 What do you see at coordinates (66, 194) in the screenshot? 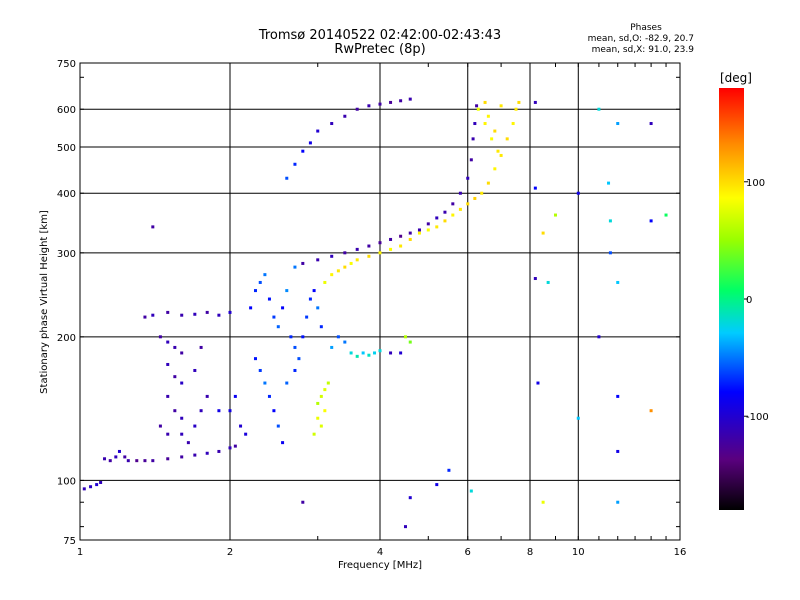
I see `y-tick-label: 400` at bounding box center [66, 194].